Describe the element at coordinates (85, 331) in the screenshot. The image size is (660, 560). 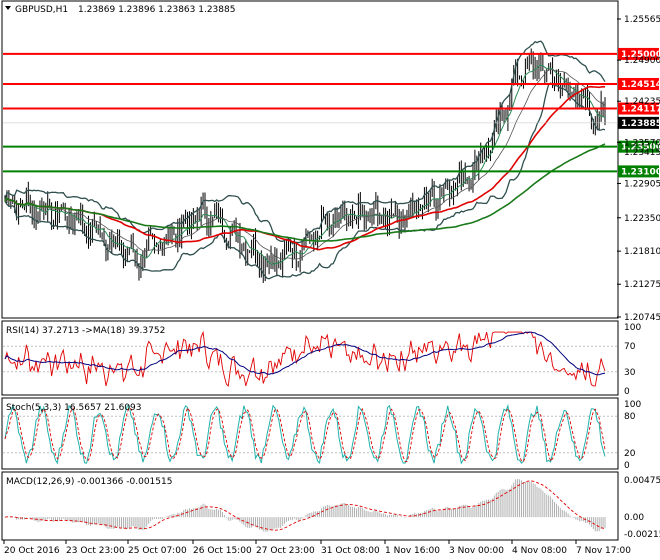
I see `rsi-label: RSI(14) 37.2713 ->MA(18) 39.3752` at that location.